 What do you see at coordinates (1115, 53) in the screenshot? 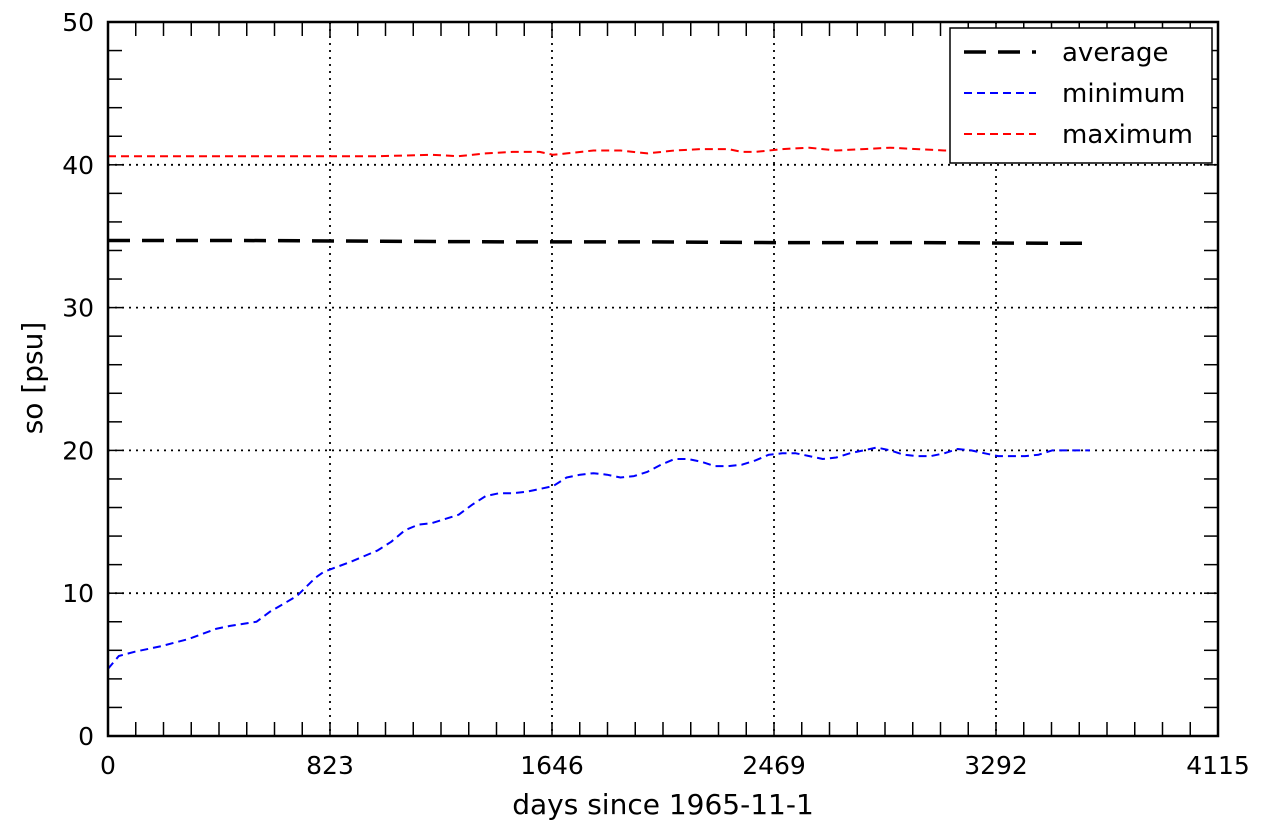
I see `legend-label-average: average` at bounding box center [1115, 53].